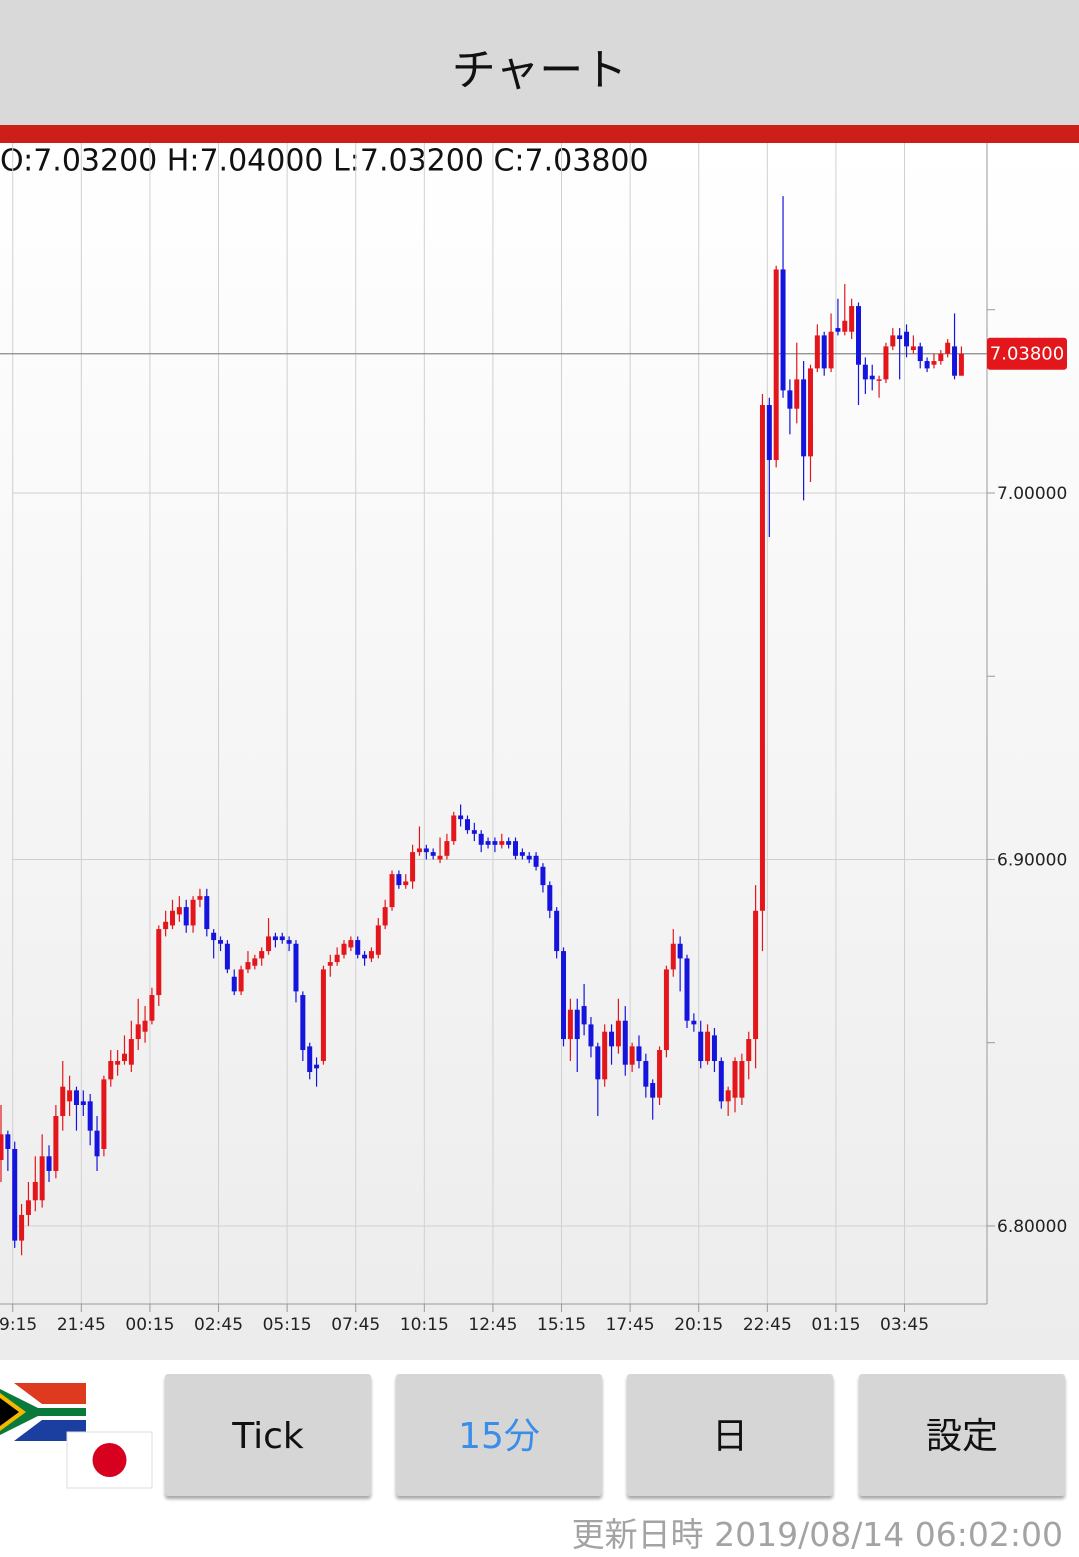  Describe the element at coordinates (539, 134) in the screenshot. I see `header-bar` at that location.